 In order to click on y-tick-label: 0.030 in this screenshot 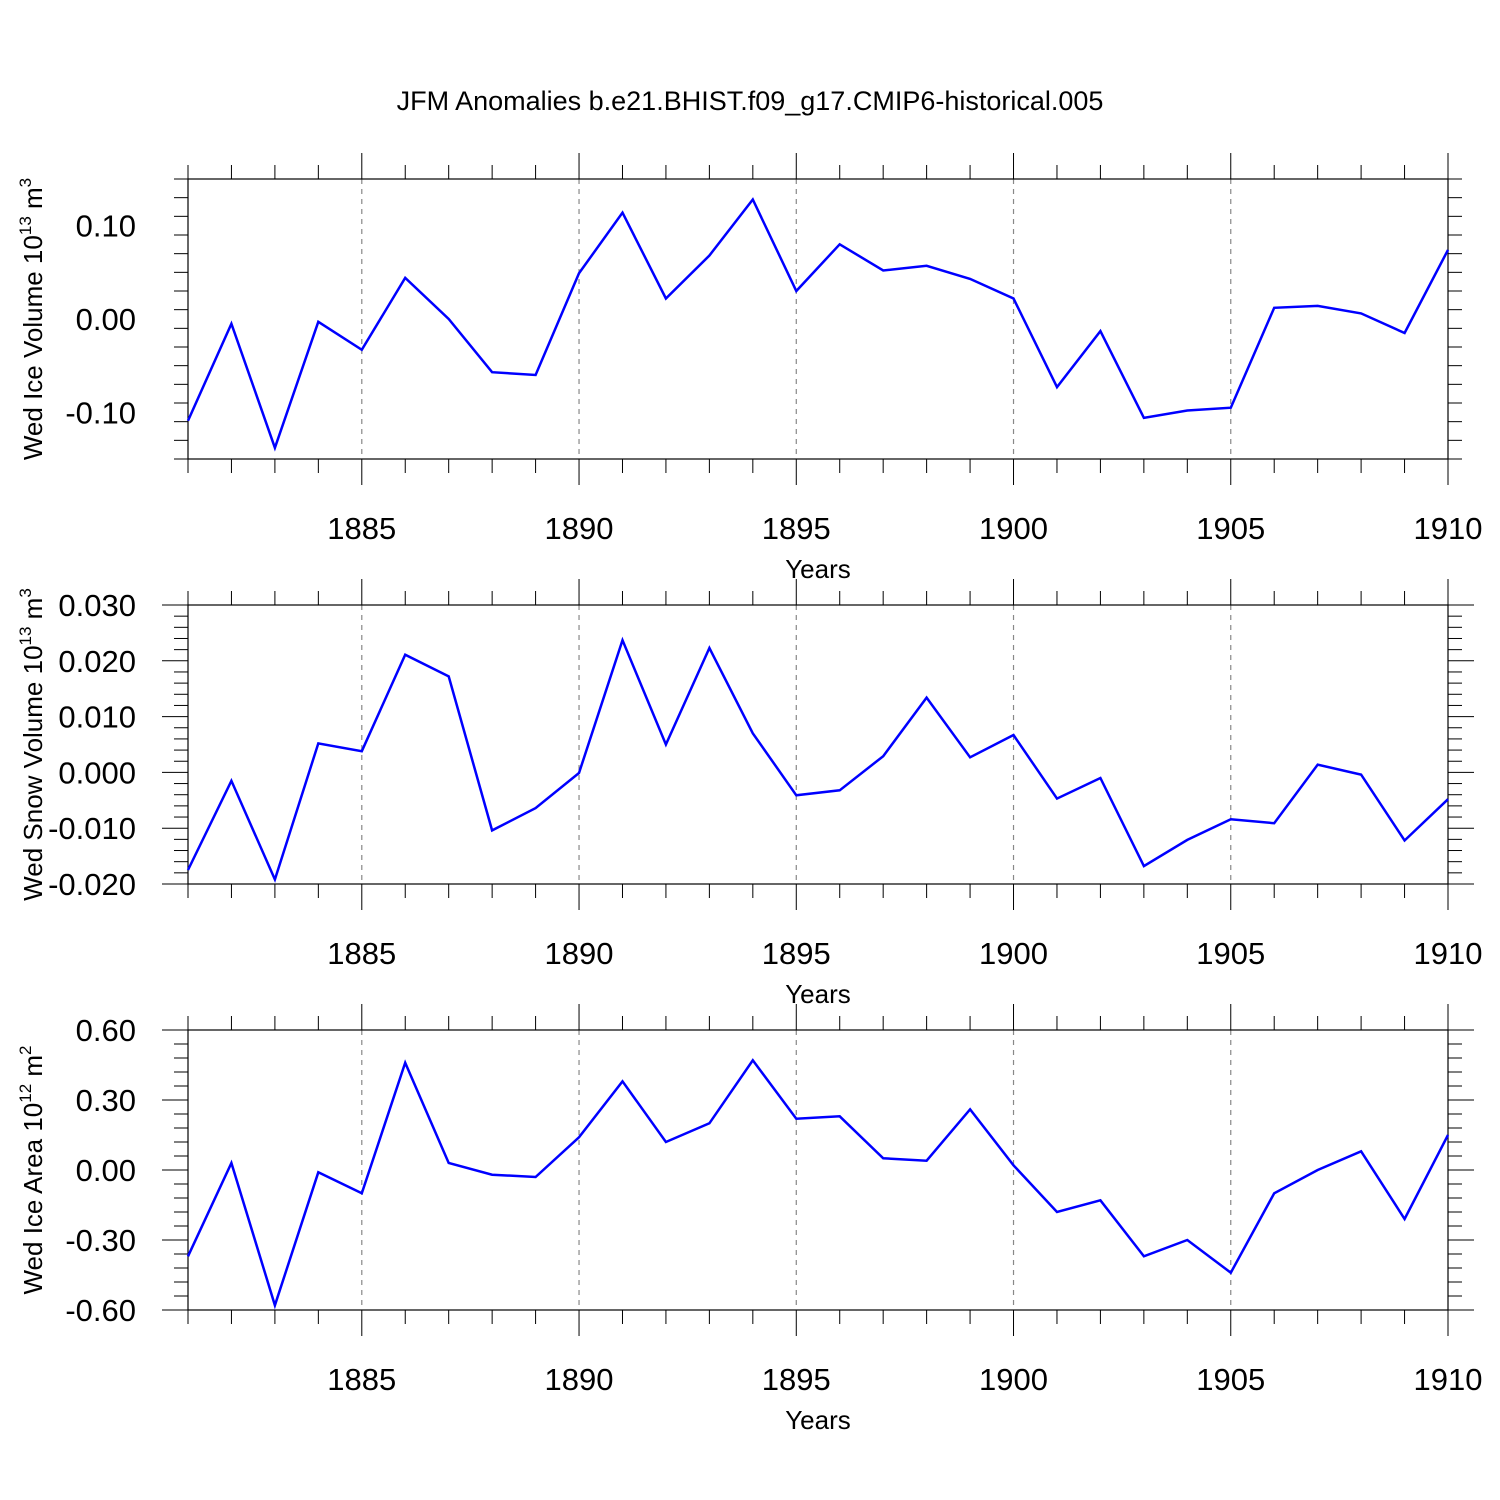, I will do `click(97, 605)`.